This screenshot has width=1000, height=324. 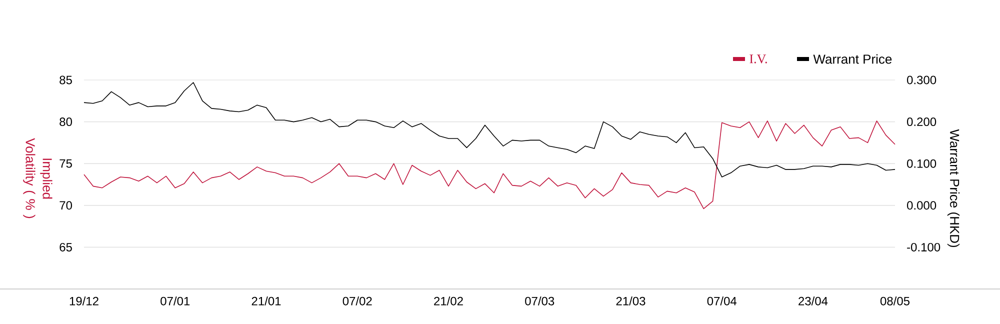 I want to click on x-tick-label: 07/03, so click(x=539, y=301).